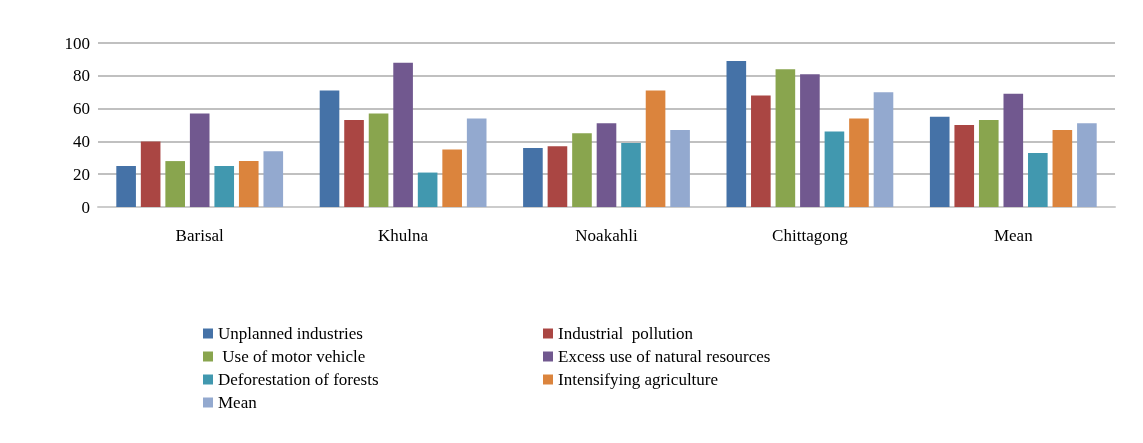  What do you see at coordinates (238, 402) in the screenshot?
I see `legend-label: Mean` at bounding box center [238, 402].